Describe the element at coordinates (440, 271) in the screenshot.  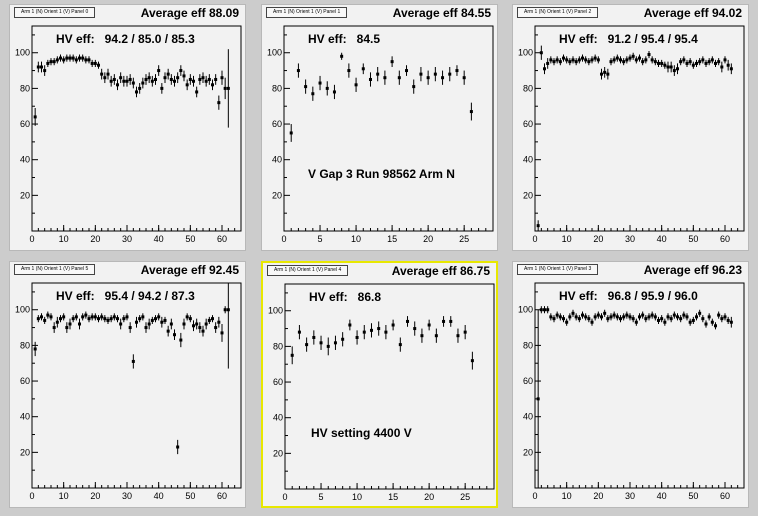
I see `average-efficiency: Average eff 86.75` at that location.